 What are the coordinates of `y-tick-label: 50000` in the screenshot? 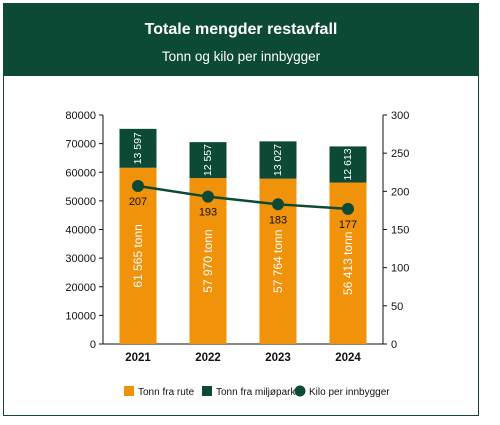 It's located at (80, 202).